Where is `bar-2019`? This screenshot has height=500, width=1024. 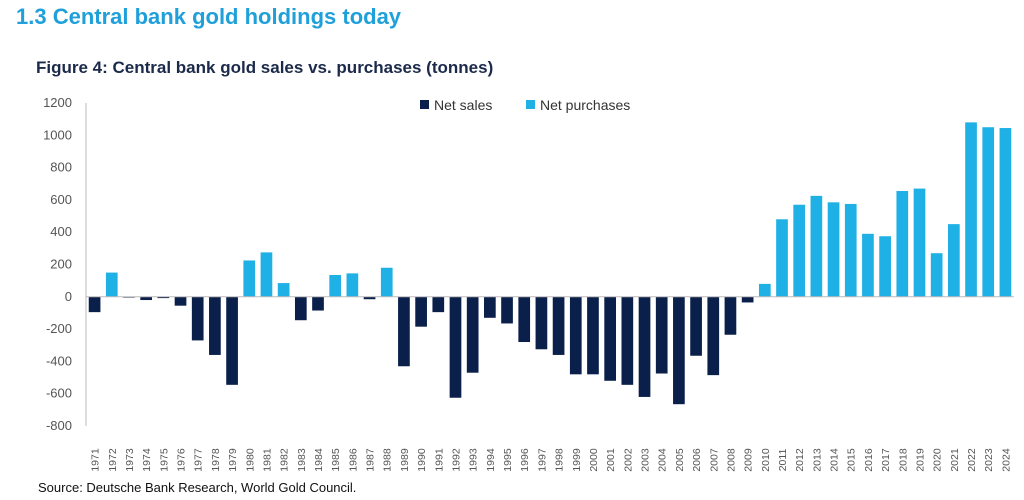
bar-2019 is located at coordinates (919, 242).